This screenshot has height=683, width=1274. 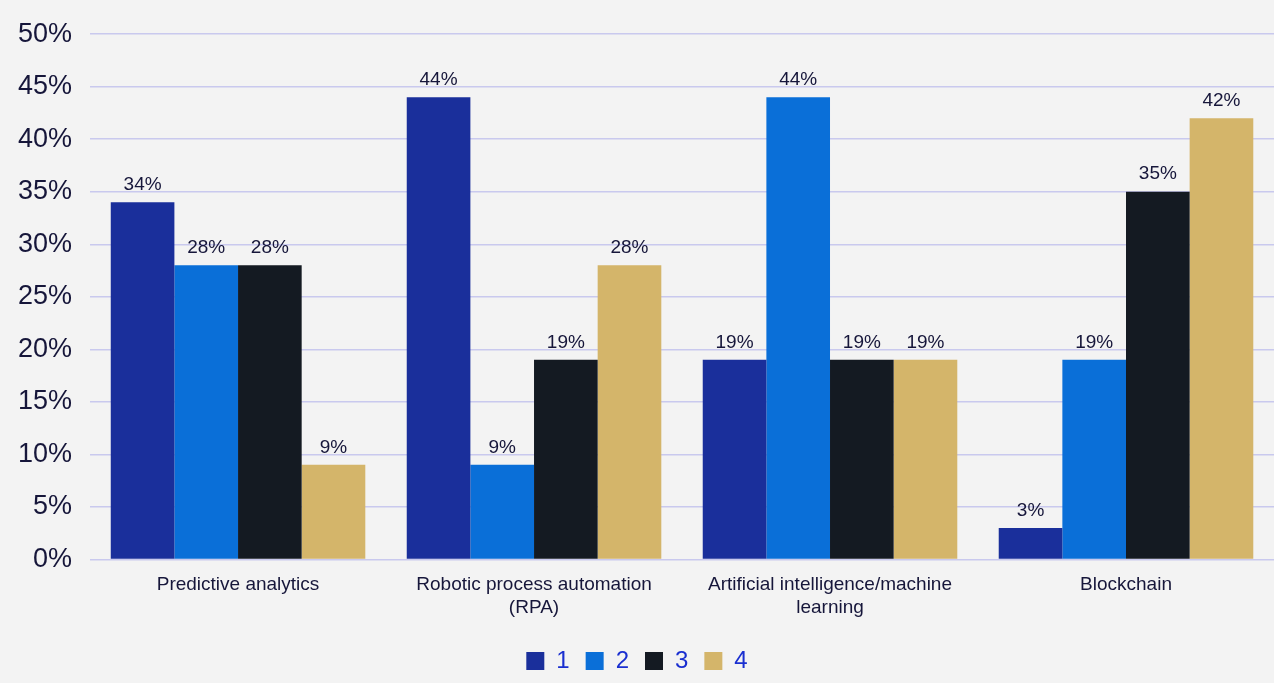 What do you see at coordinates (1157, 173) in the screenshot?
I see `data-label: 35%` at bounding box center [1157, 173].